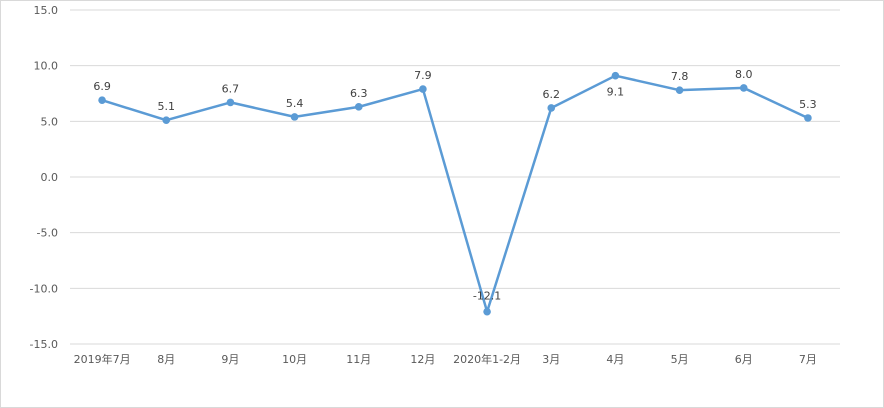 The height and width of the screenshot is (408, 884). I want to click on data-label: -12.1, so click(487, 296).